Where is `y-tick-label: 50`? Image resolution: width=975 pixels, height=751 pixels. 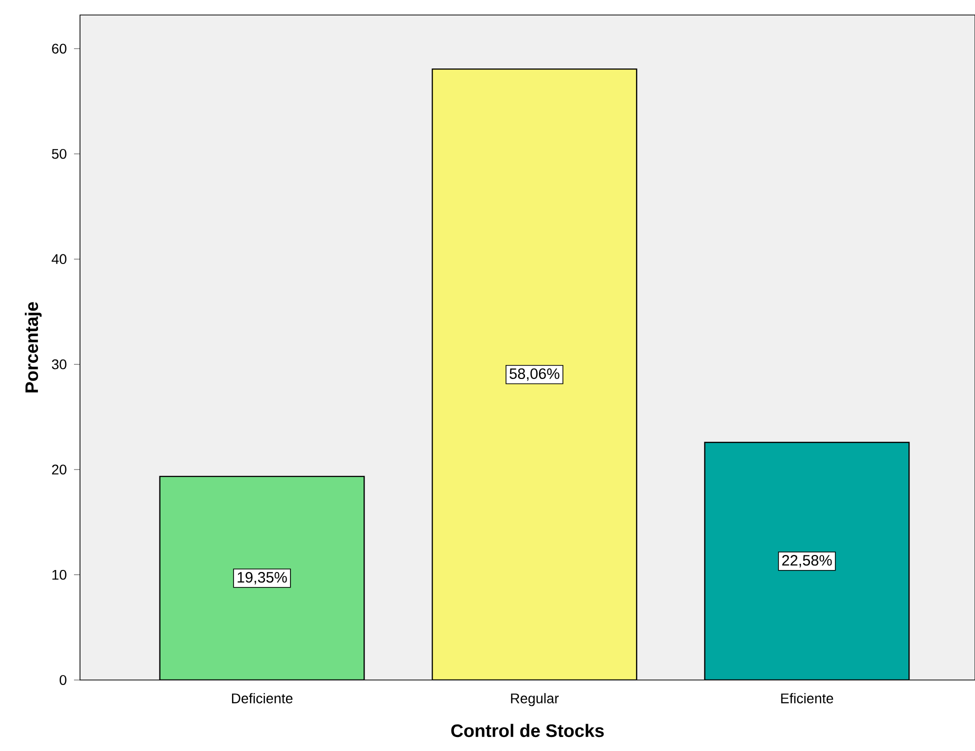 y-tick-label: 50 is located at coordinates (59, 153).